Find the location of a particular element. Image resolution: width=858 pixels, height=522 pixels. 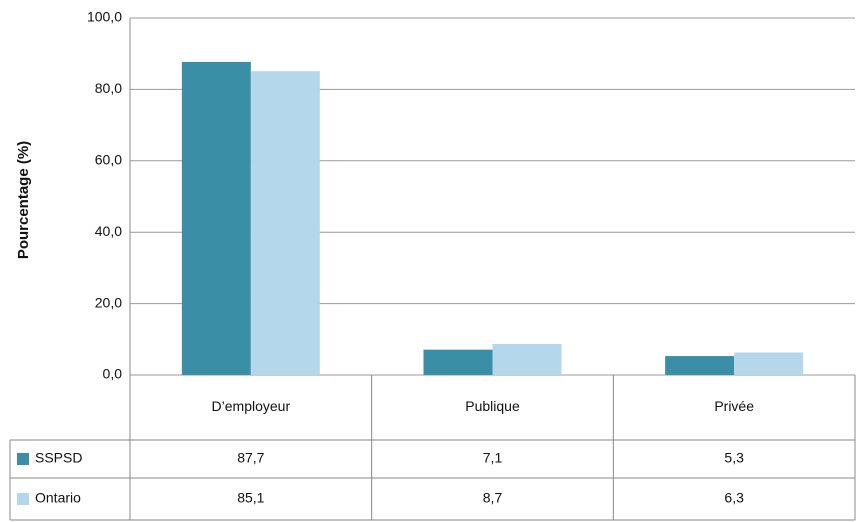

y-tick-label: 20,0 is located at coordinates (108, 302).